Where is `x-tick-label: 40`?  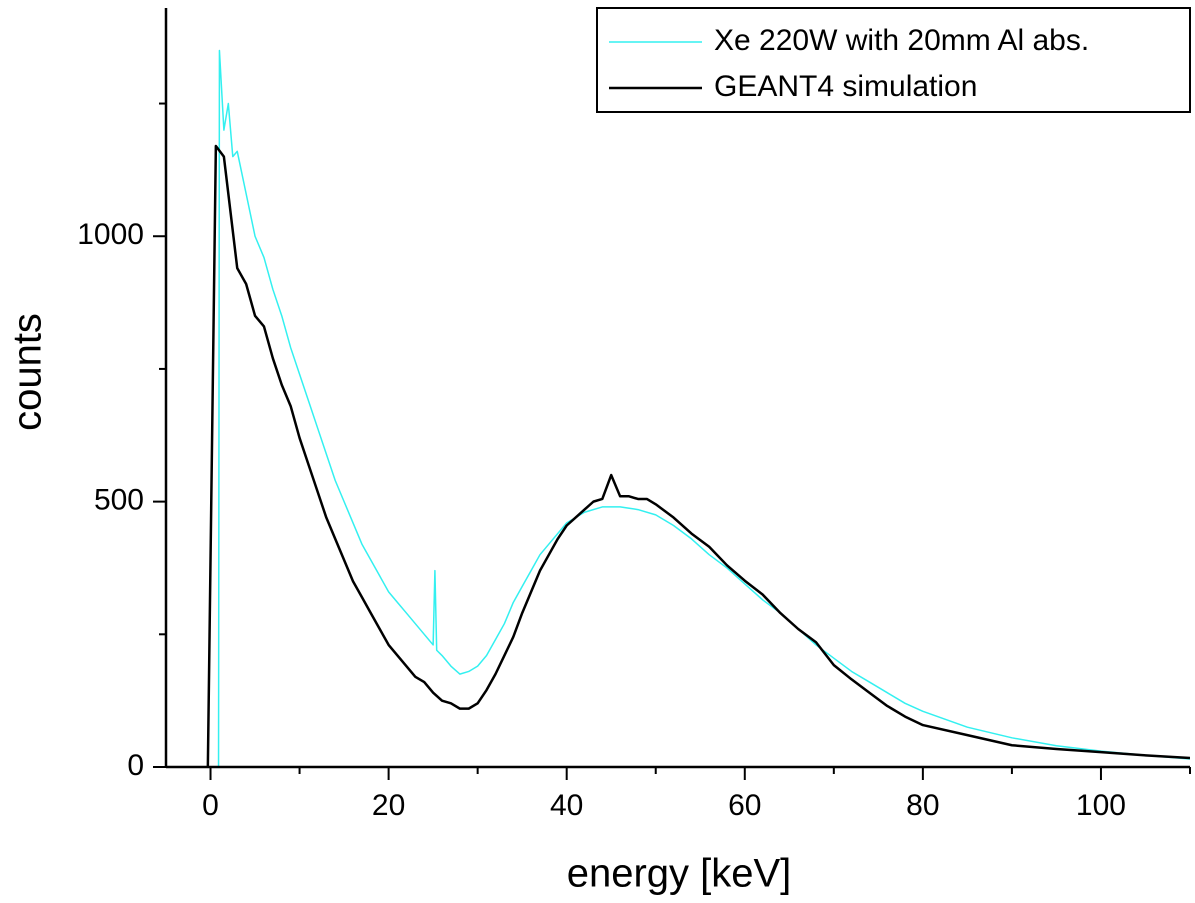
x-tick-label: 40 is located at coordinates (566, 805).